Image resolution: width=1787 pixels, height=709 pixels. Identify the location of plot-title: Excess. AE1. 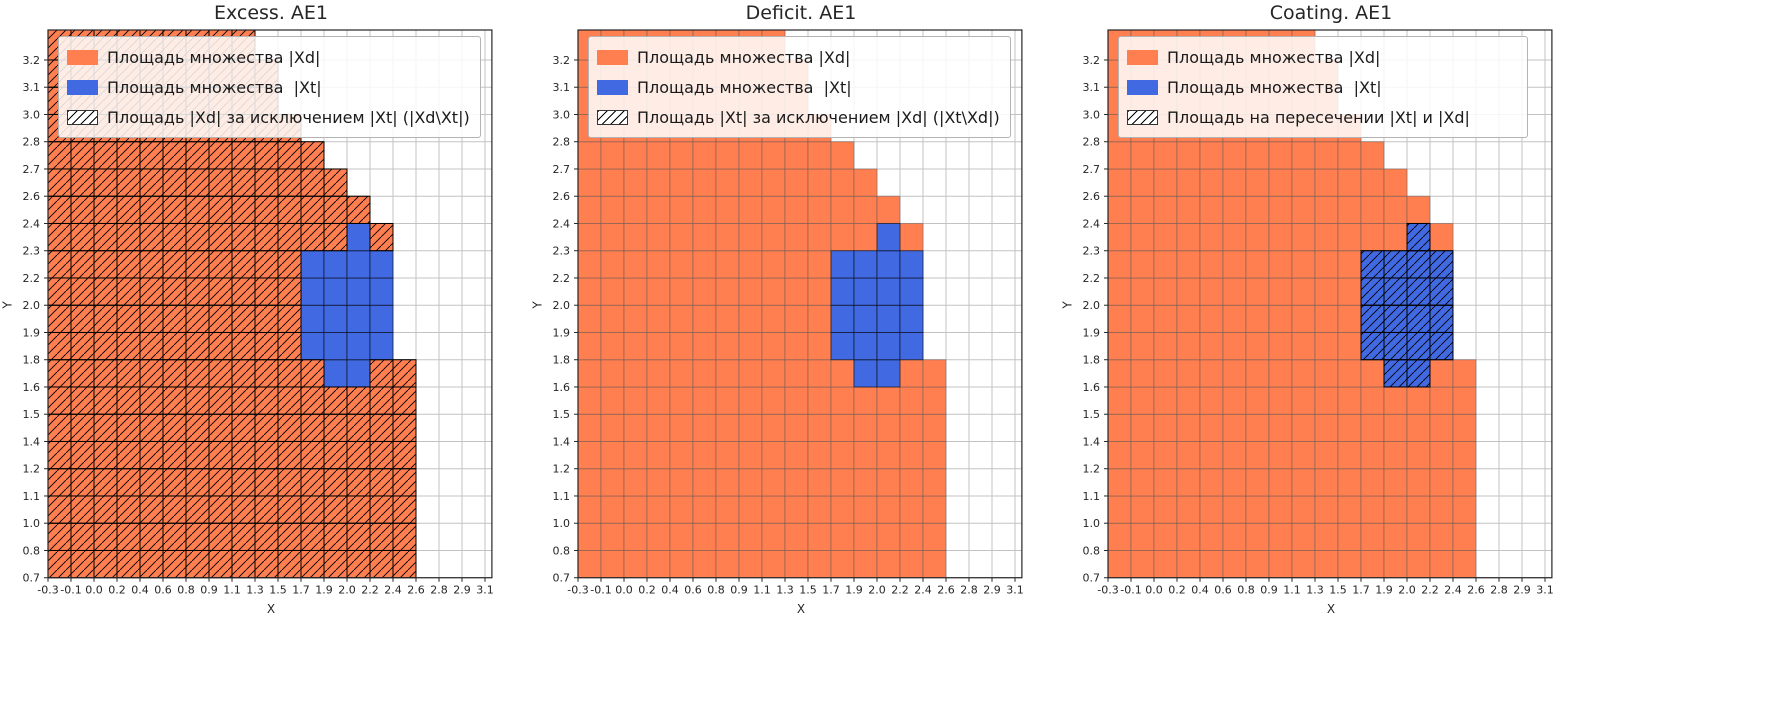
(271, 13).